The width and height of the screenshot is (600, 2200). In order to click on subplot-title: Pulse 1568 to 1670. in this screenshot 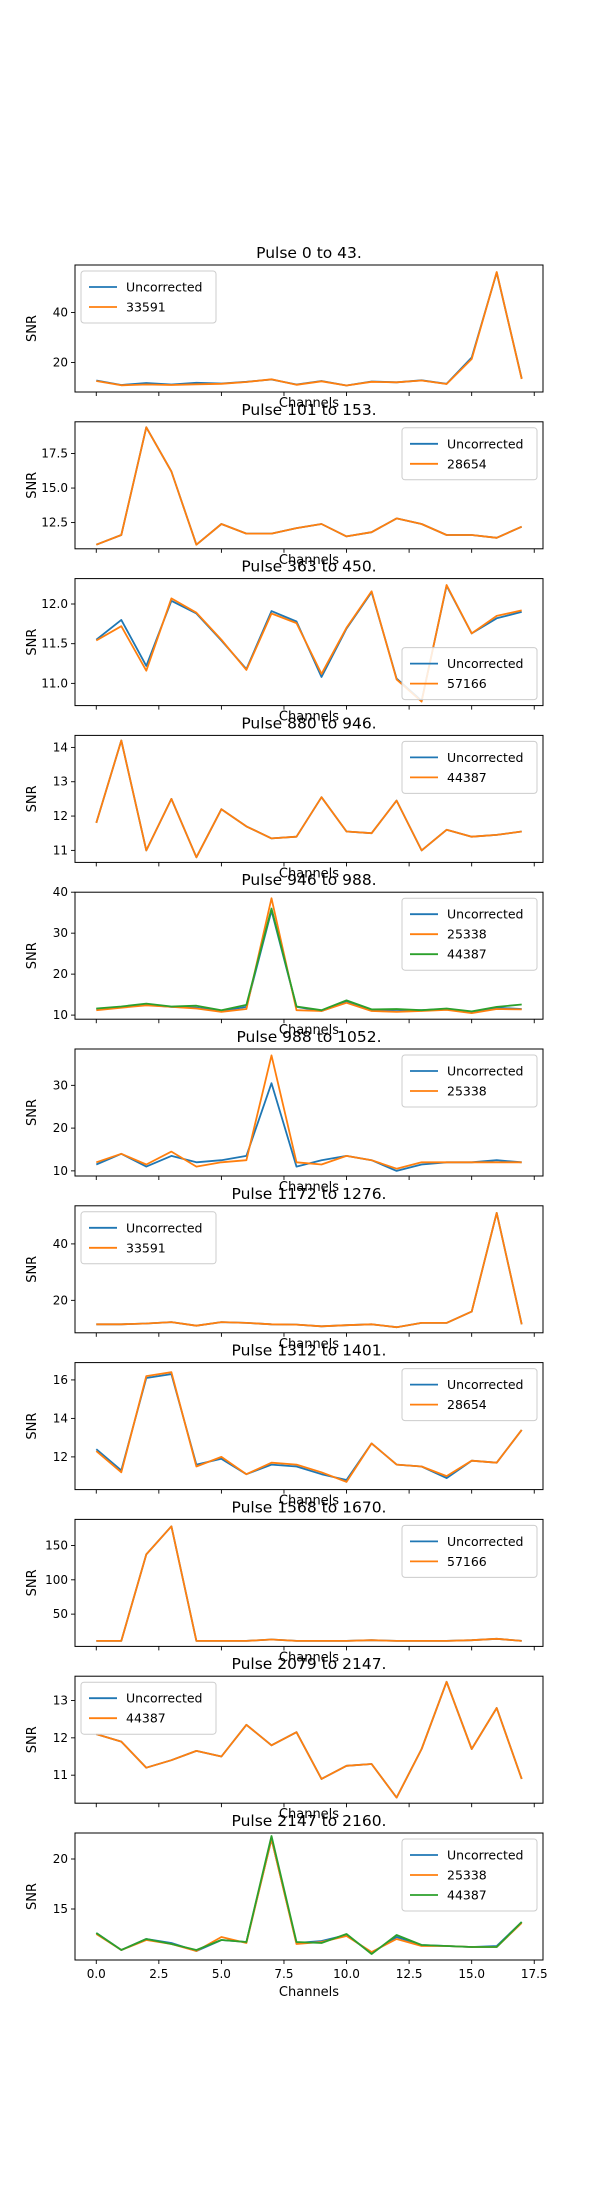, I will do `click(309, 1507)`.